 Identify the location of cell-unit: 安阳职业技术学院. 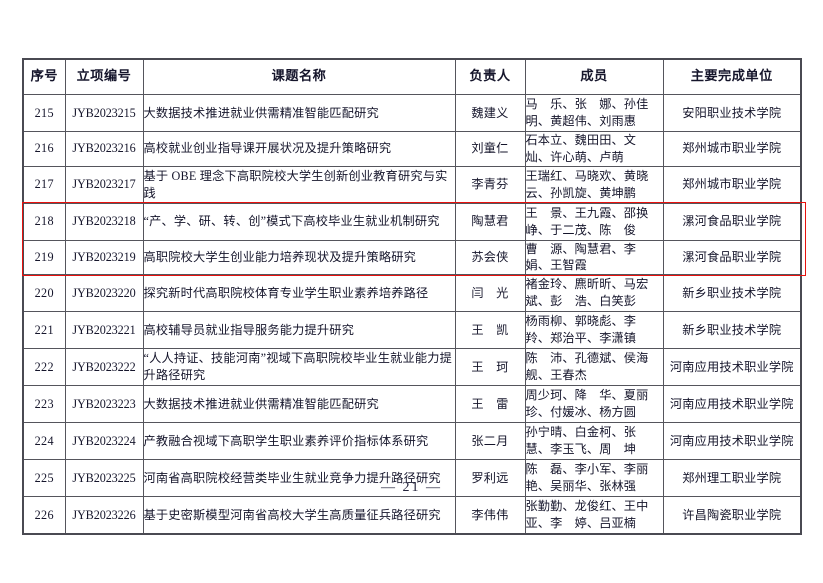
(732, 113).